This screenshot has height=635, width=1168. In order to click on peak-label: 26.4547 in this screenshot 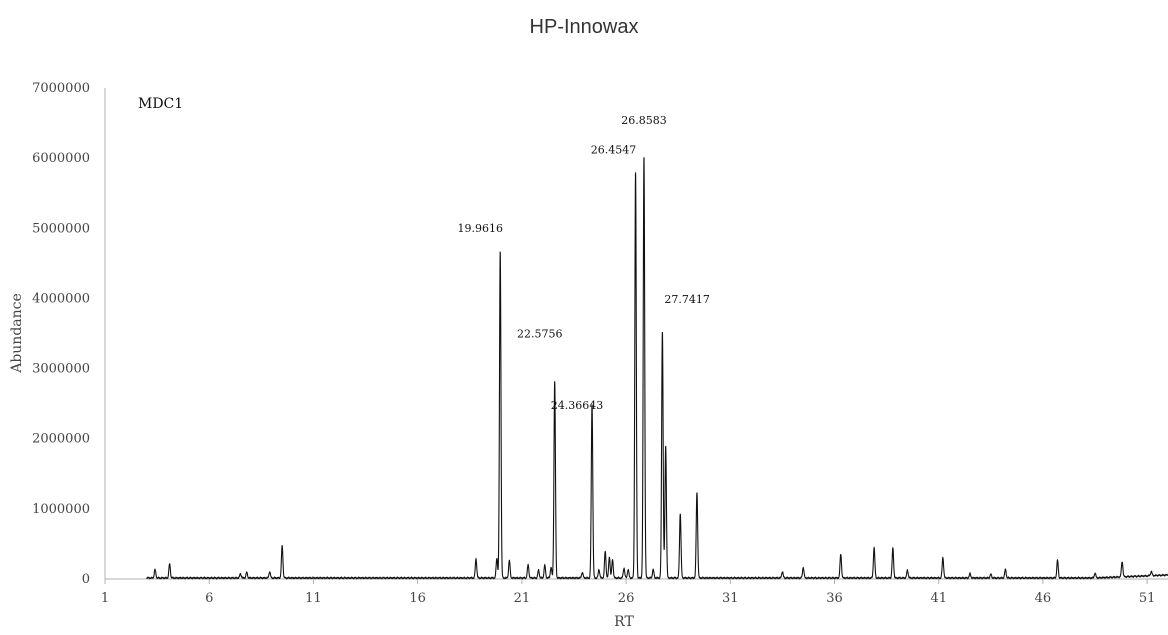, I will do `click(614, 150)`.